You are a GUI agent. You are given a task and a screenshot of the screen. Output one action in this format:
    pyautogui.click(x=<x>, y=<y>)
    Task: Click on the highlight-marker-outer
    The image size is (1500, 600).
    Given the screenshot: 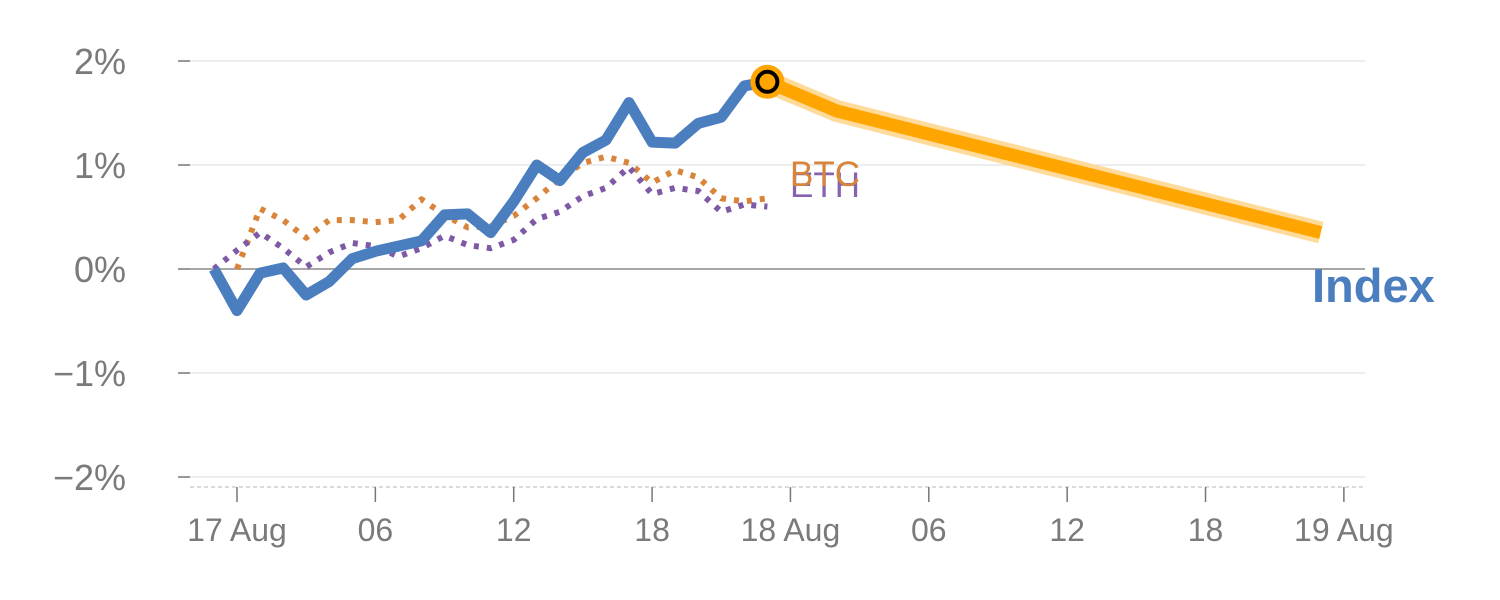 What is the action you would take?
    pyautogui.click(x=767, y=81)
    